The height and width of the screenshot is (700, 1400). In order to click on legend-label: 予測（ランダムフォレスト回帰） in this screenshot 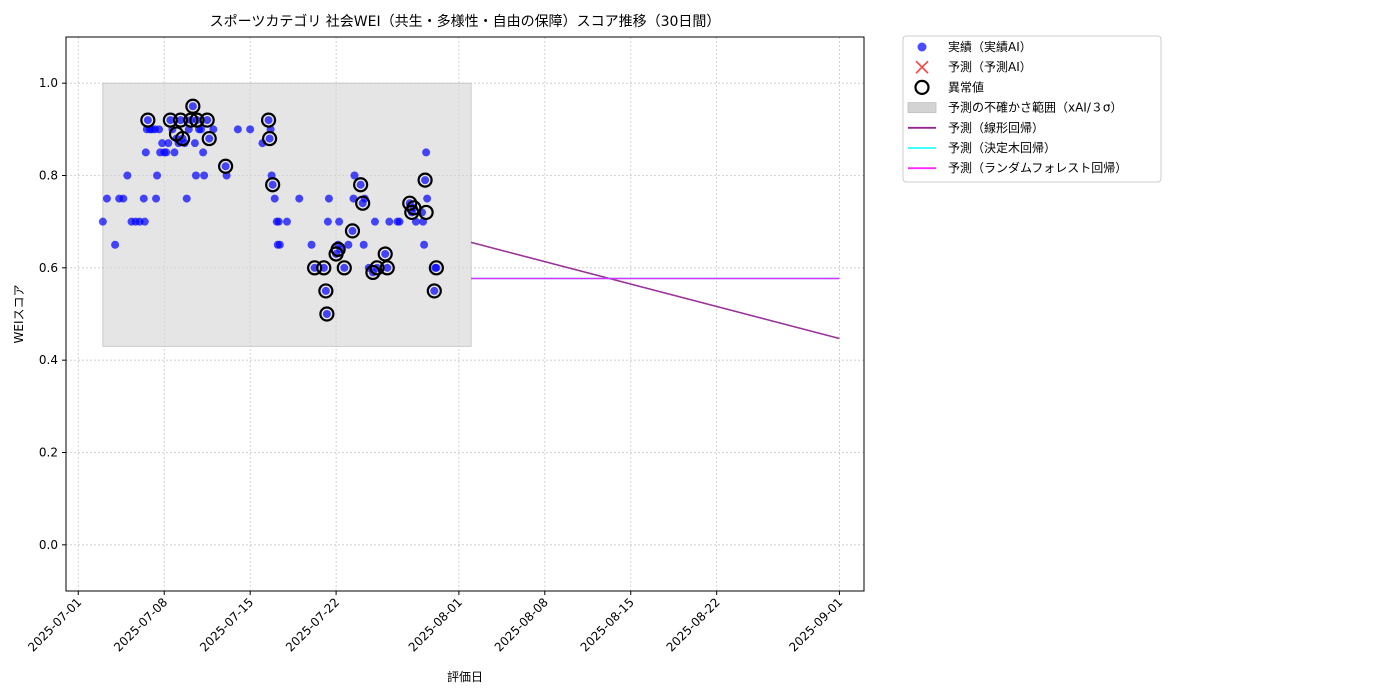, I will do `click(1037, 167)`.